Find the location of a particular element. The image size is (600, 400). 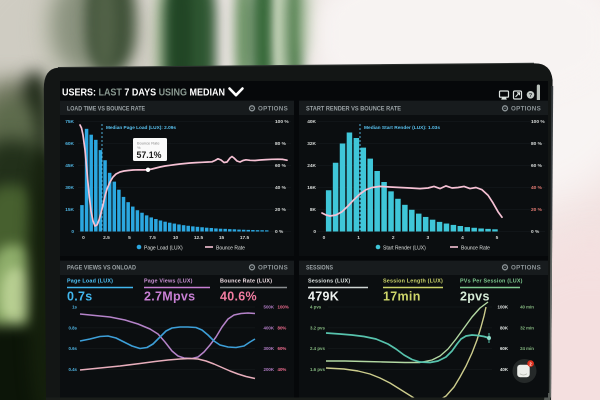

svg-text: 400K is located at coordinates (269, 327).